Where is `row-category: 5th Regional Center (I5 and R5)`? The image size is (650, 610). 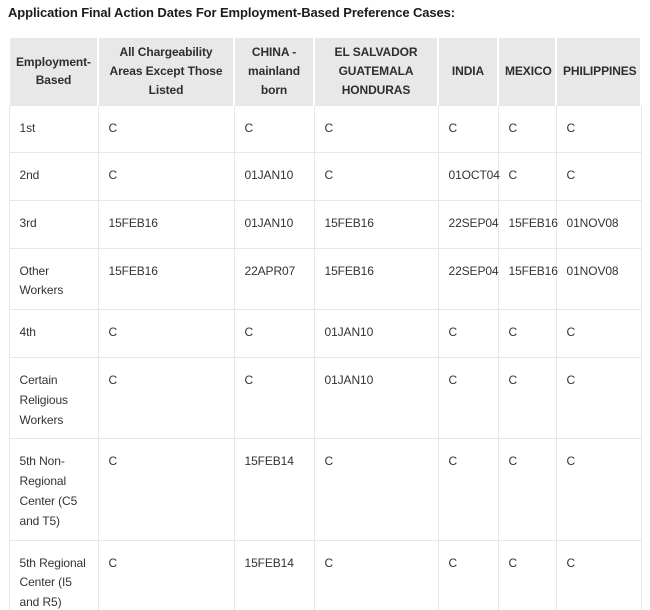
row-category: 5th Regional Center (I5 and R5) is located at coordinates (53, 574).